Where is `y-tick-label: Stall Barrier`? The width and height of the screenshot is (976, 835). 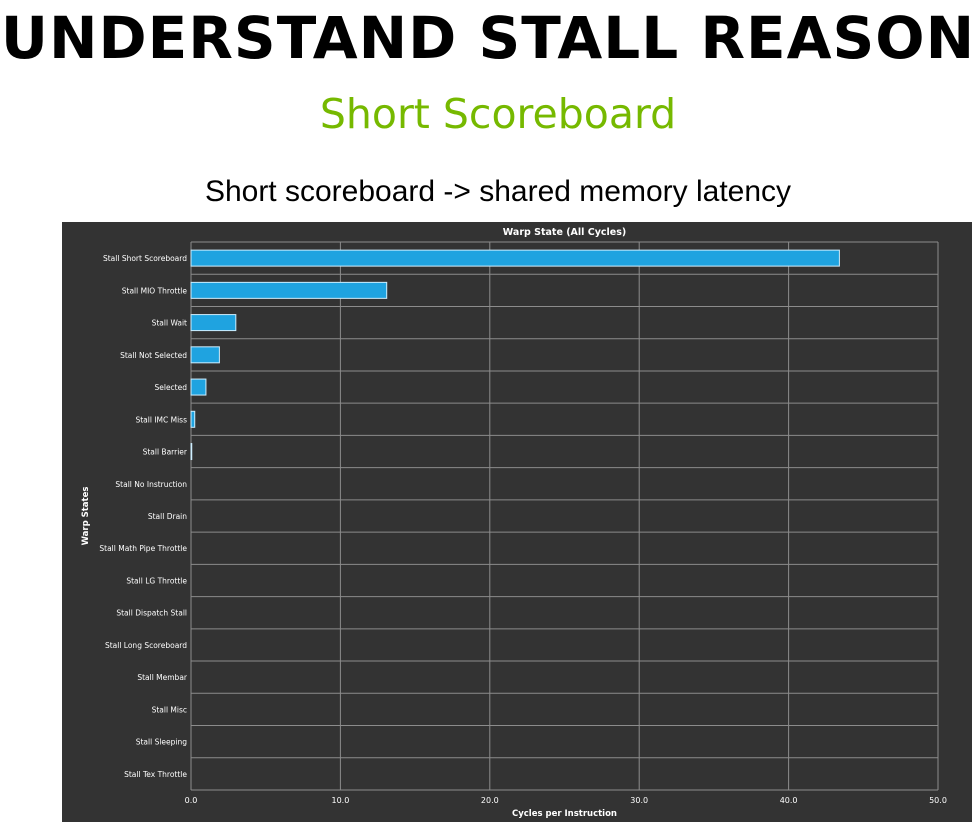 y-tick-label: Stall Barrier is located at coordinates (165, 452).